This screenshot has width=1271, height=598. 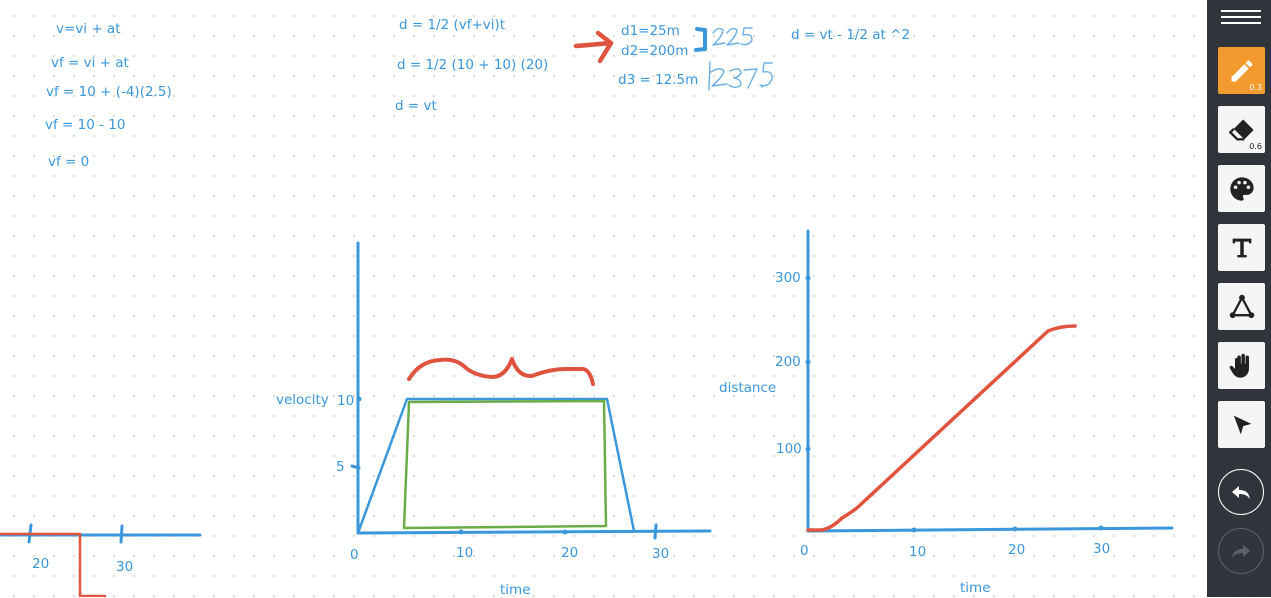 I want to click on distance-axis-label: distance, so click(x=748, y=388).